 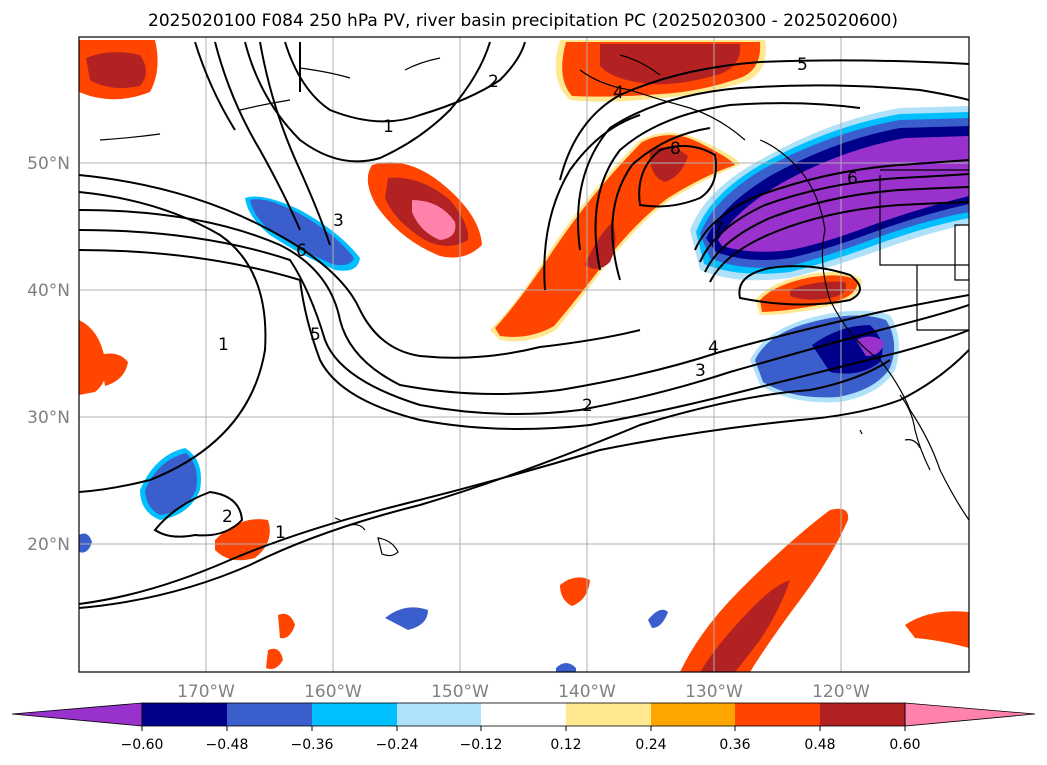 I want to click on lon-label: 120°W, so click(x=841, y=692).